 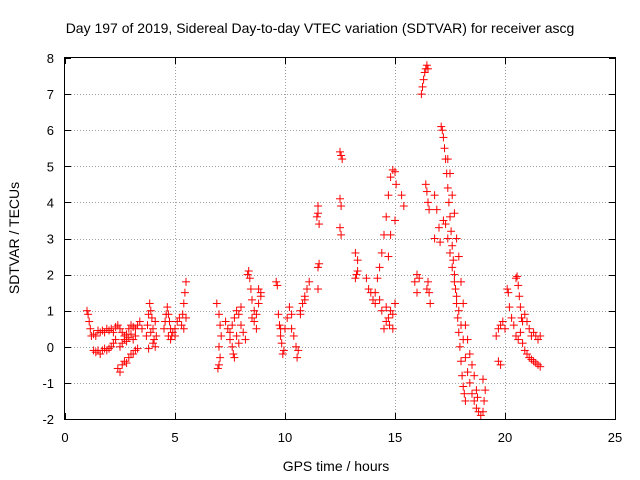 I want to click on y-tick-label: 7, so click(x=50, y=94).